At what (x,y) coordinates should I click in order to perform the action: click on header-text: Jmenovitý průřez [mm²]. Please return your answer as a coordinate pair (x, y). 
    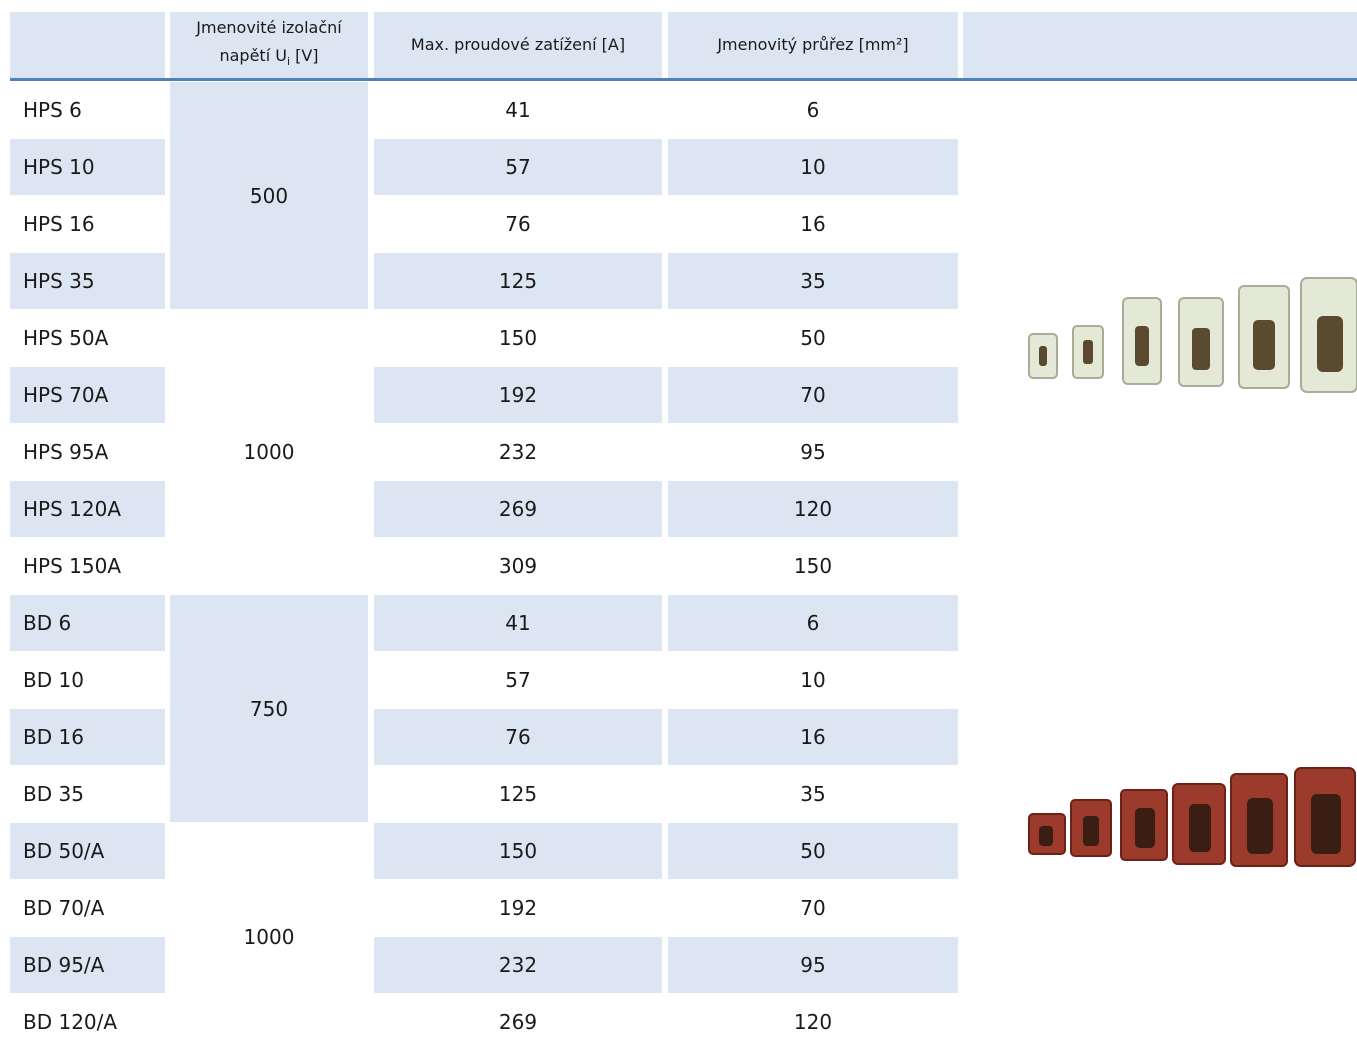
    Looking at the image, I should click on (813, 44).